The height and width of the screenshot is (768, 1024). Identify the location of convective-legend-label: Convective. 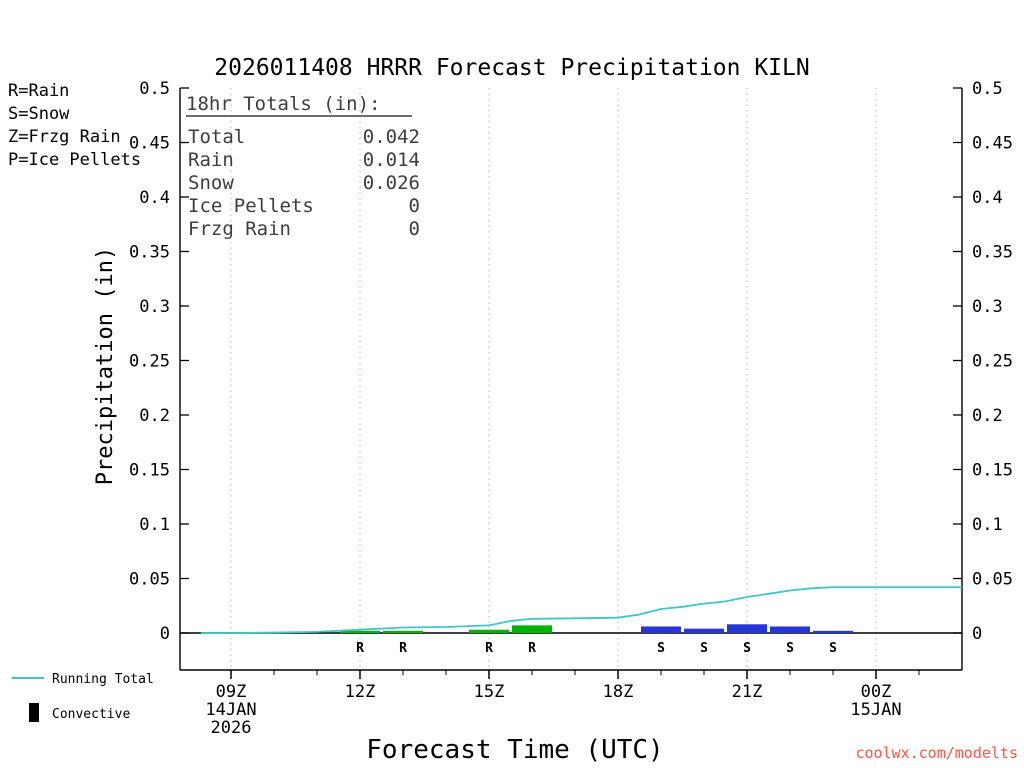
(91, 714).